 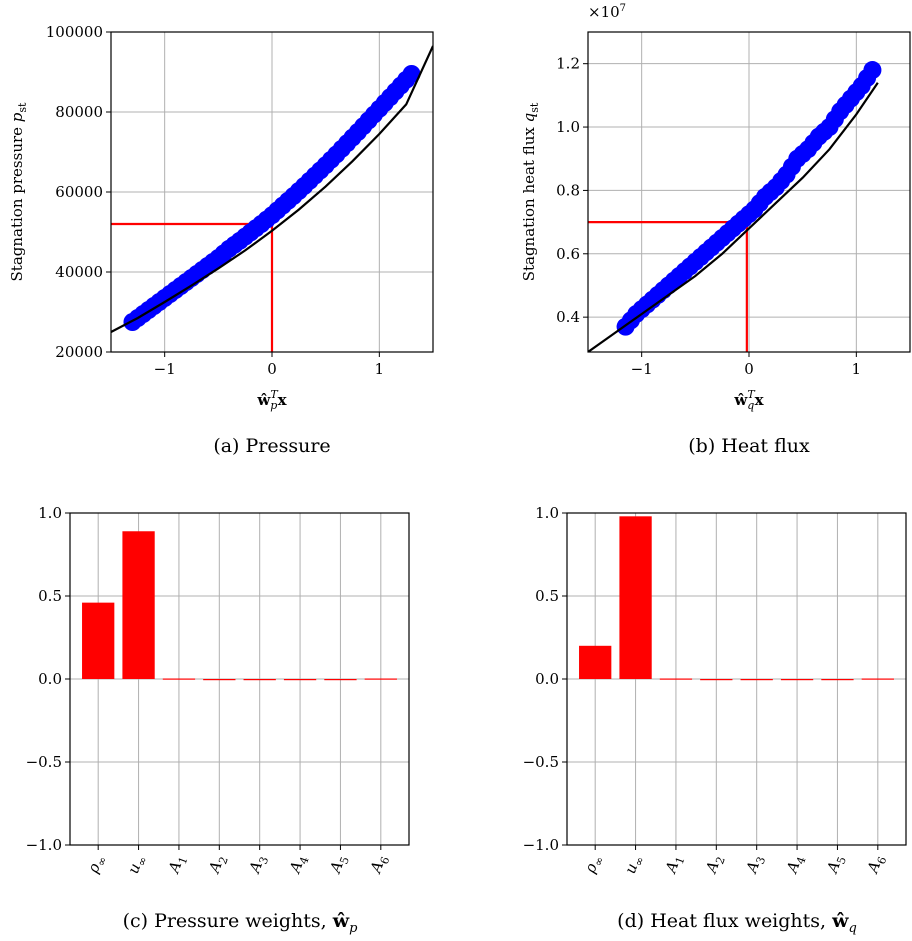 I want to click on caption: (d) Heat flux weights, ŵq, so click(x=737, y=923).